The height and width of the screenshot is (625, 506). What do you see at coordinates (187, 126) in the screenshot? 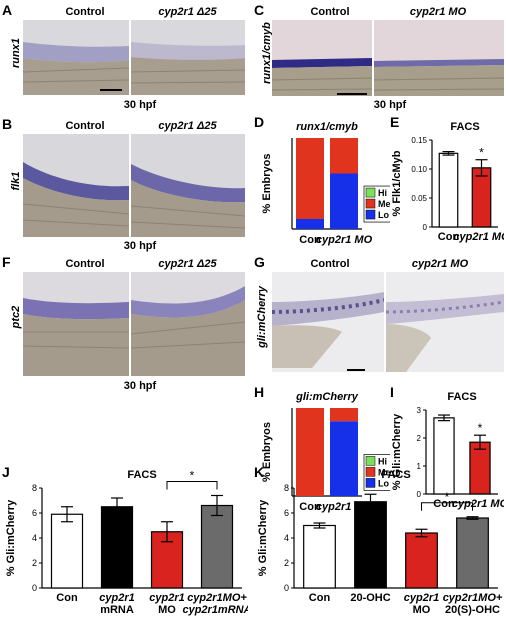
I see `panel-B-right-title: cyp2r1 Δ25` at bounding box center [187, 126].